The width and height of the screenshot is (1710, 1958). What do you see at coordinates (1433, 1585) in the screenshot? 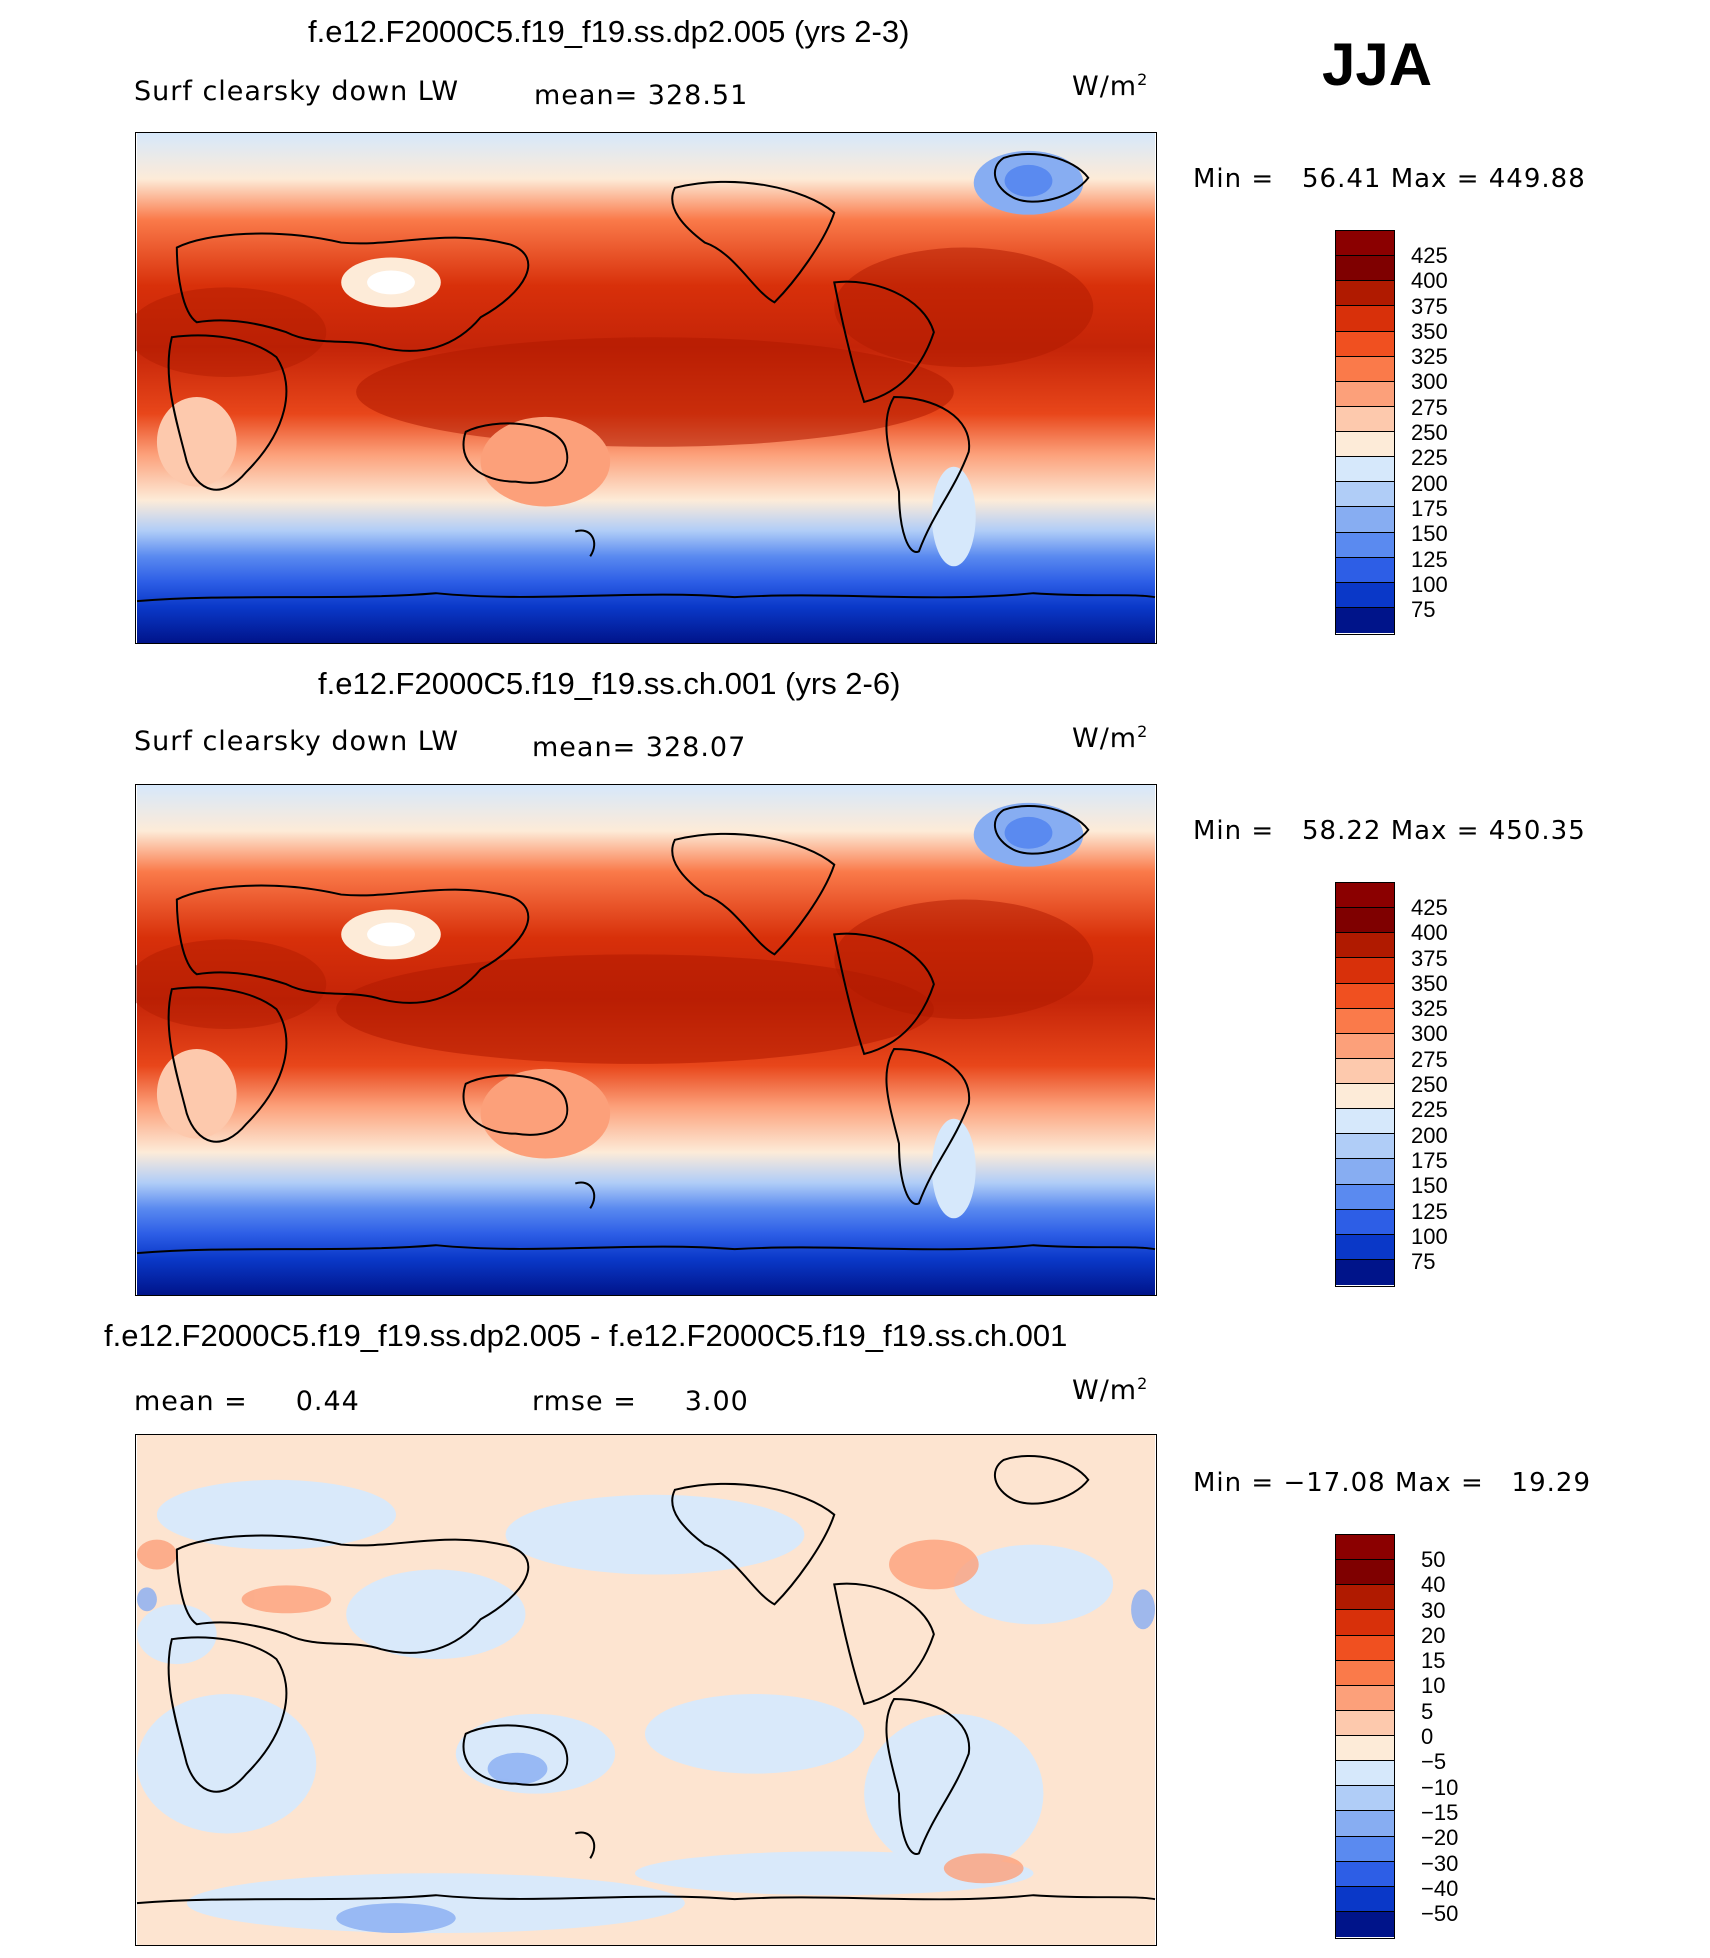
I see `colorbar-tick-label: 40` at bounding box center [1433, 1585].